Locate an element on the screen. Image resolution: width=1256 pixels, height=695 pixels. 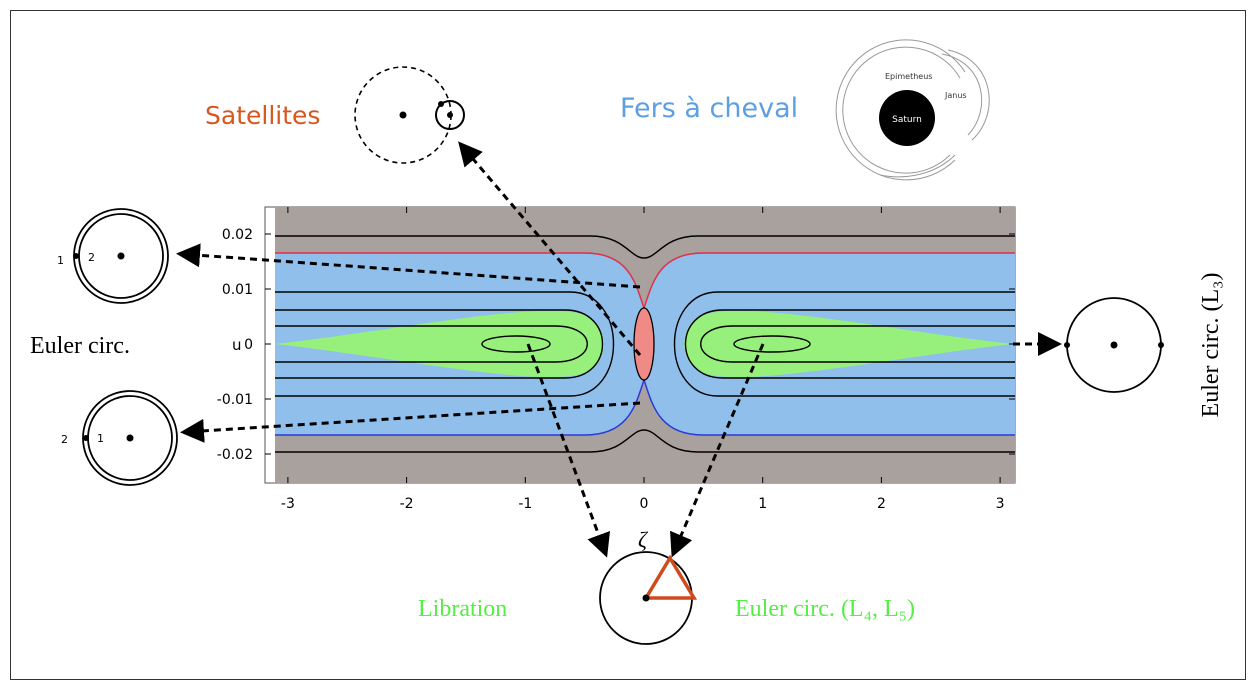
x-tick-label: -2 is located at coordinates (407, 504).